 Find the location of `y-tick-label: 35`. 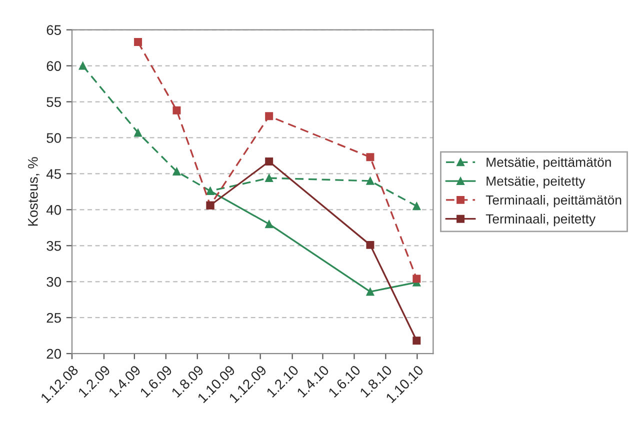

y-tick-label: 35 is located at coordinates (53, 245).